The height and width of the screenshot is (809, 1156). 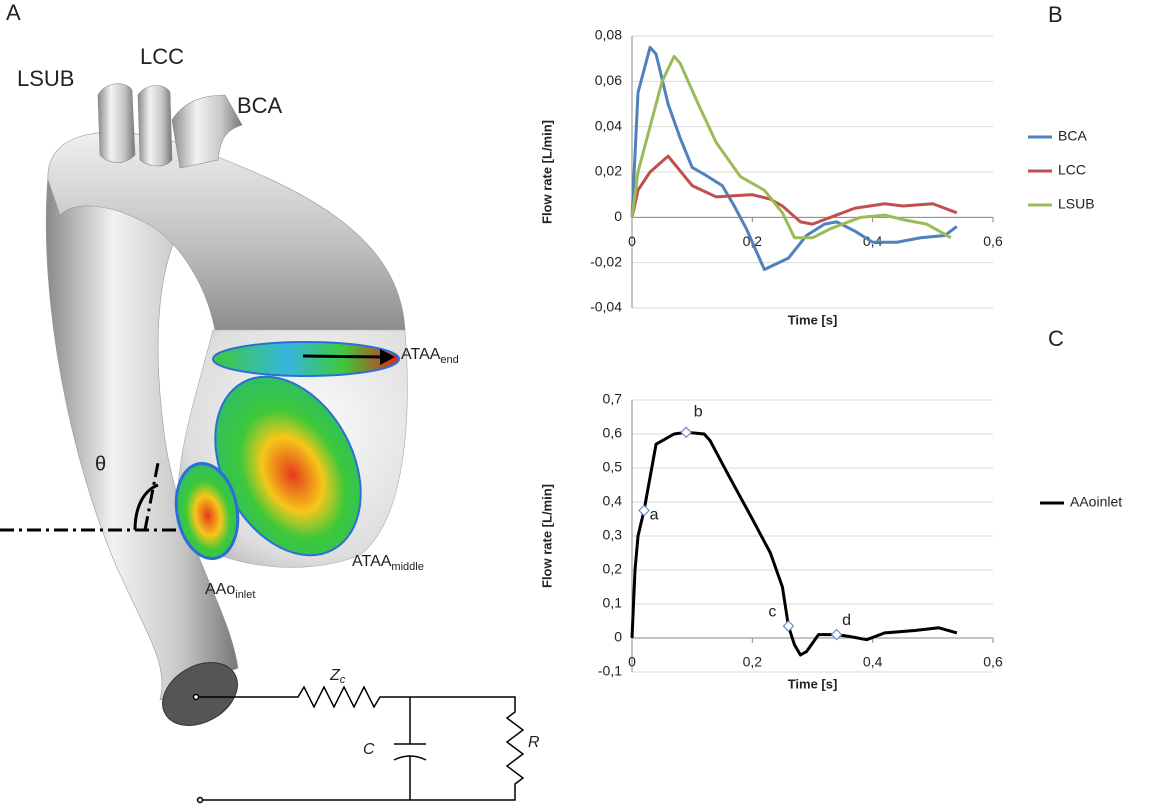 I want to click on branch-label: LSUB, so click(x=45, y=78).